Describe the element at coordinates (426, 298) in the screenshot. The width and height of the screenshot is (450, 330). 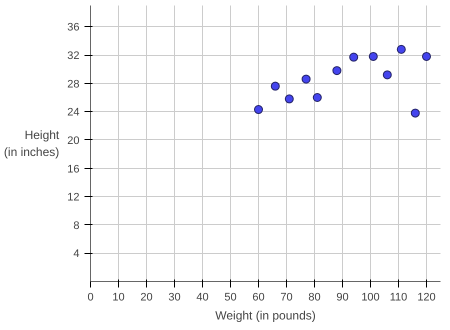
I see `x-tick-label: 120` at that location.